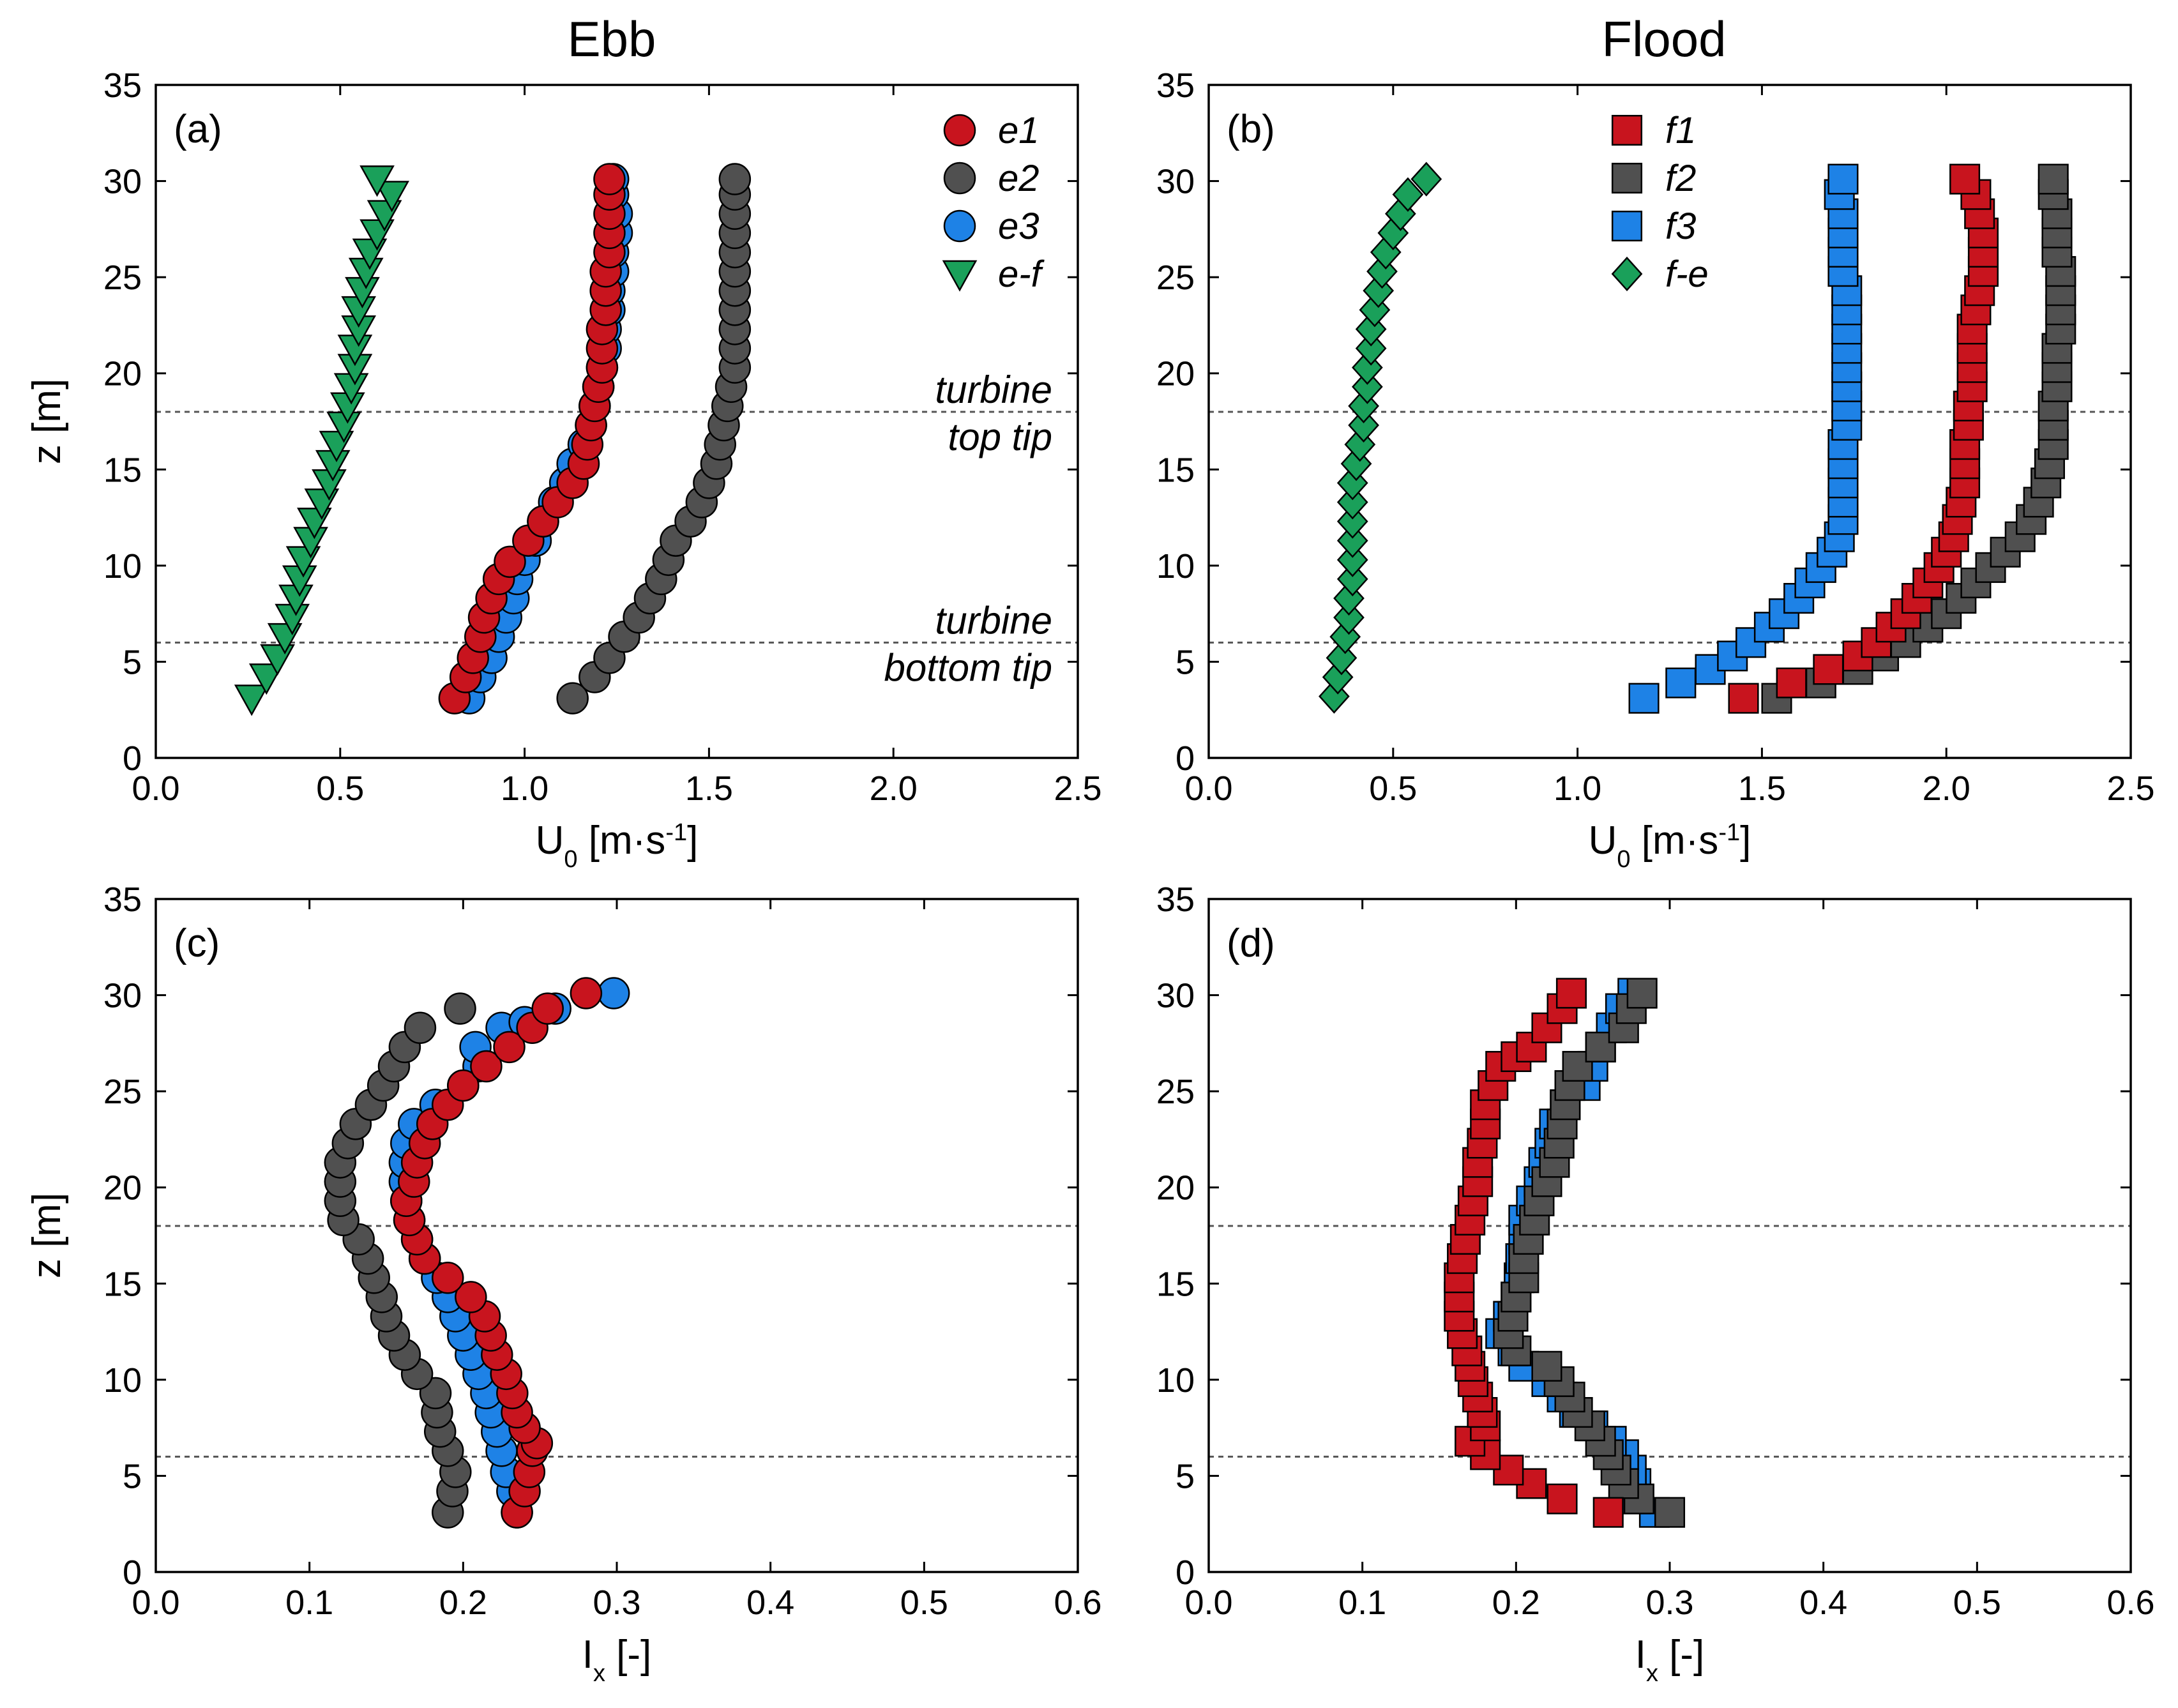 This screenshot has height=1708, width=2178. I want to click on legend-label: f2, so click(1680, 178).